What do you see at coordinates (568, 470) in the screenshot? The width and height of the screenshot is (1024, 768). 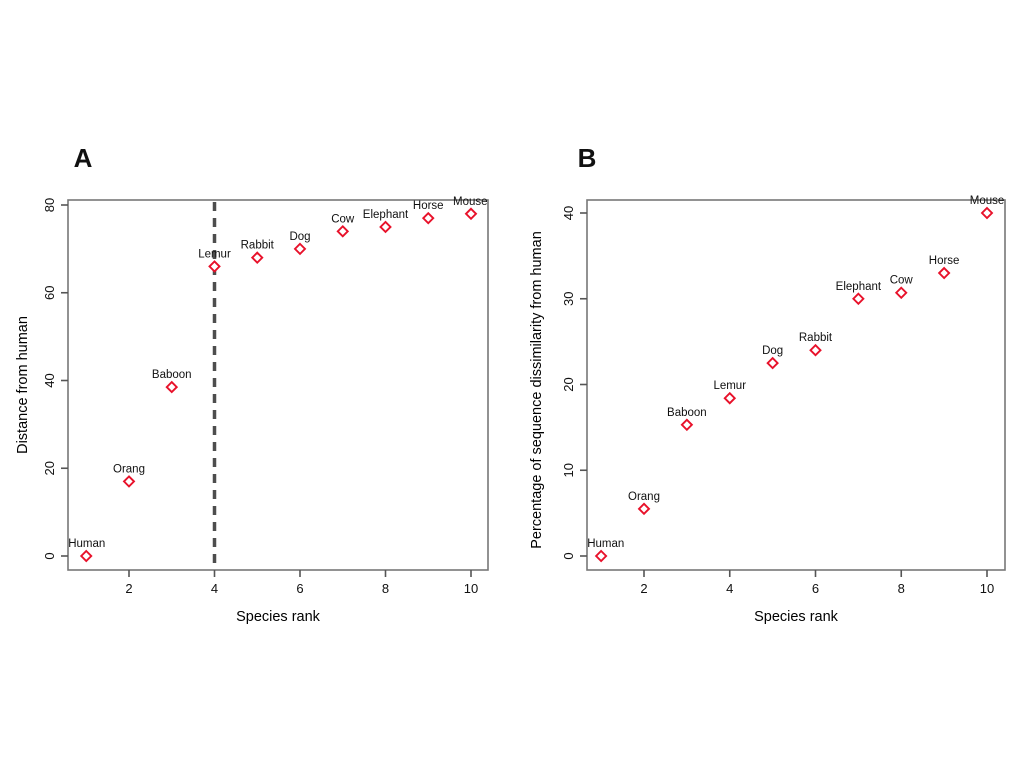 I see `y-tick-label: 10` at bounding box center [568, 470].